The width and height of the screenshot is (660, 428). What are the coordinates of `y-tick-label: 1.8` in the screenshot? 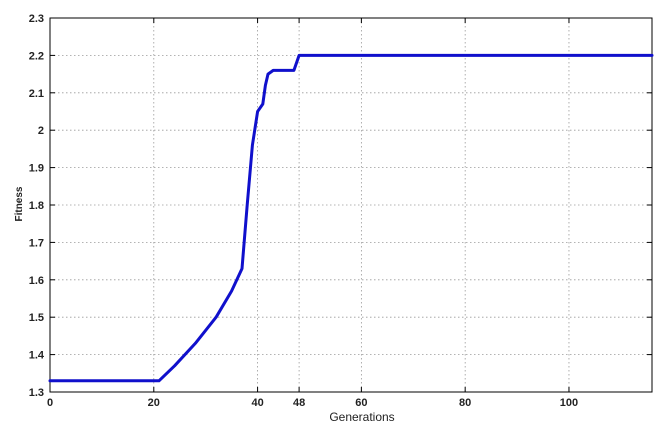 It's located at (36, 206).